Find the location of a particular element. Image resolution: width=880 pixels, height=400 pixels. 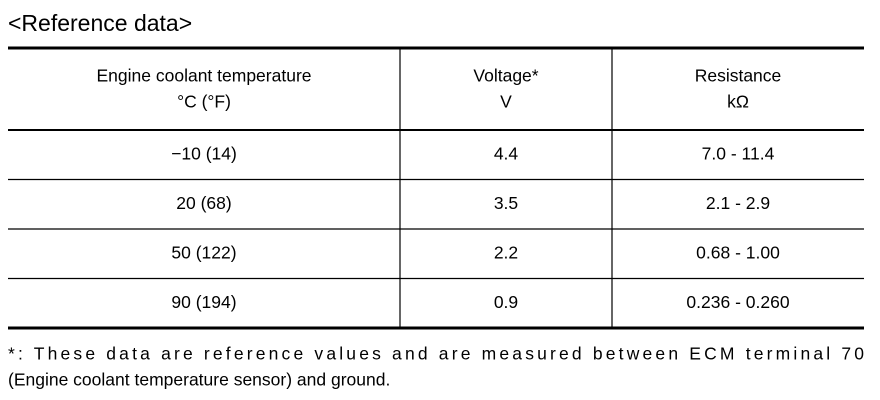

header-cell: V is located at coordinates (506, 102).